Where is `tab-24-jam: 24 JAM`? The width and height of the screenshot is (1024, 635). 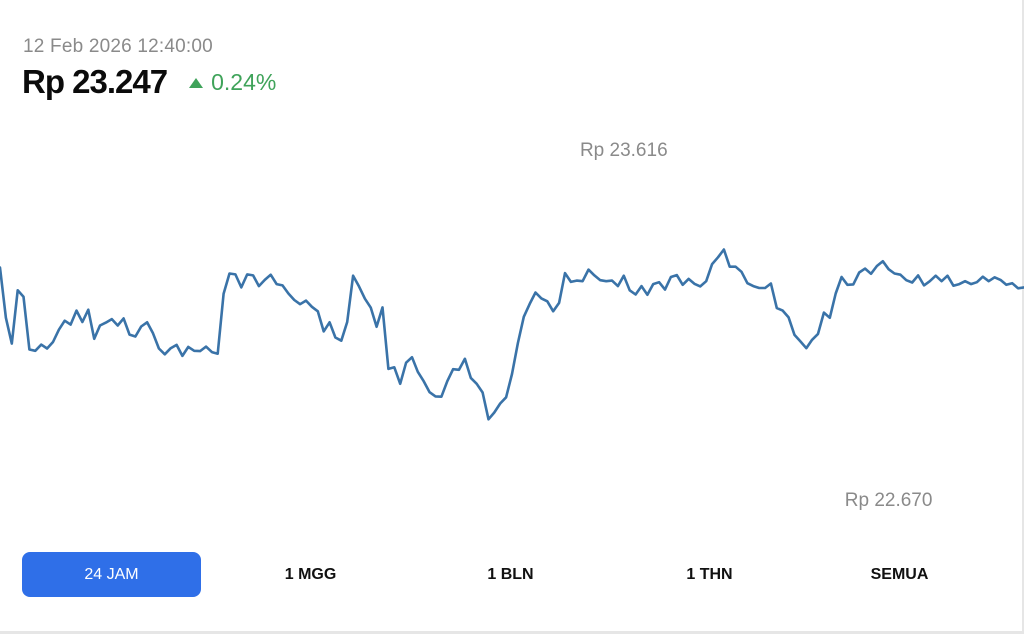 tab-24-jam: 24 JAM is located at coordinates (111, 574).